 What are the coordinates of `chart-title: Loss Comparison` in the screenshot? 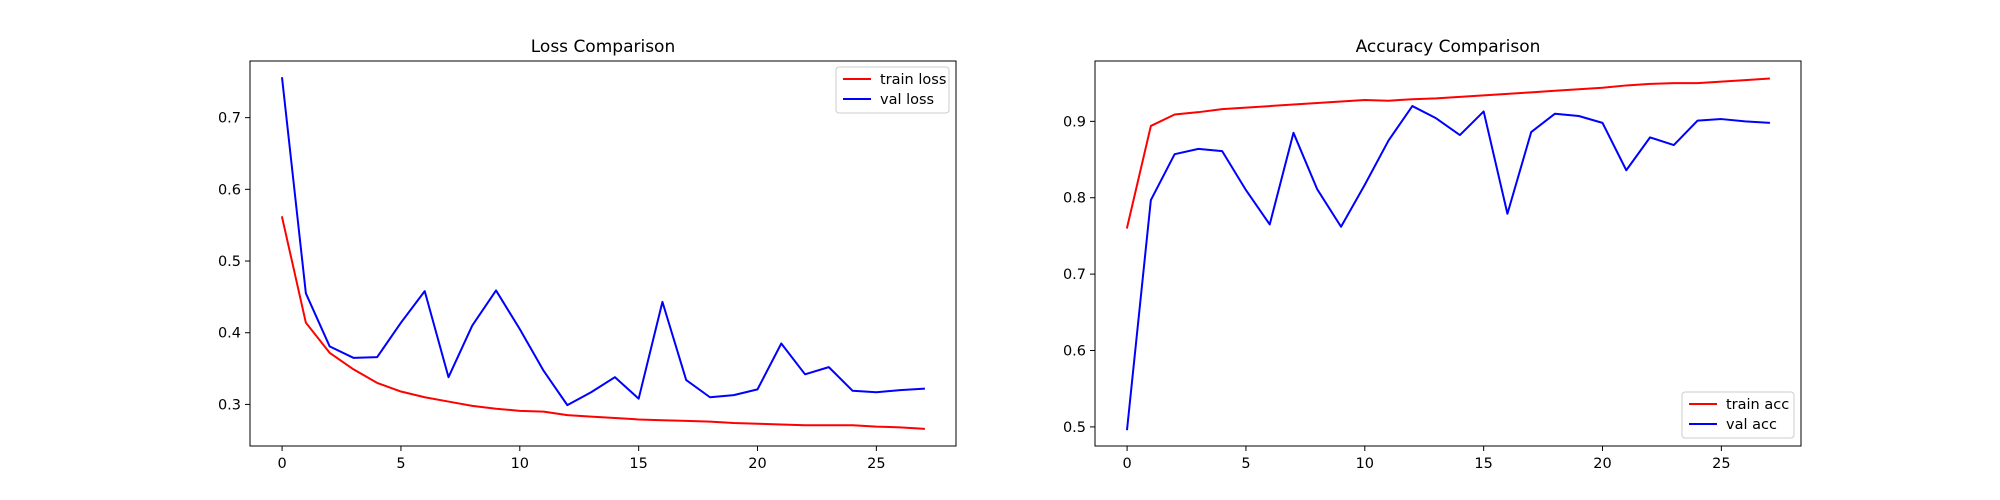 It's located at (603, 47).